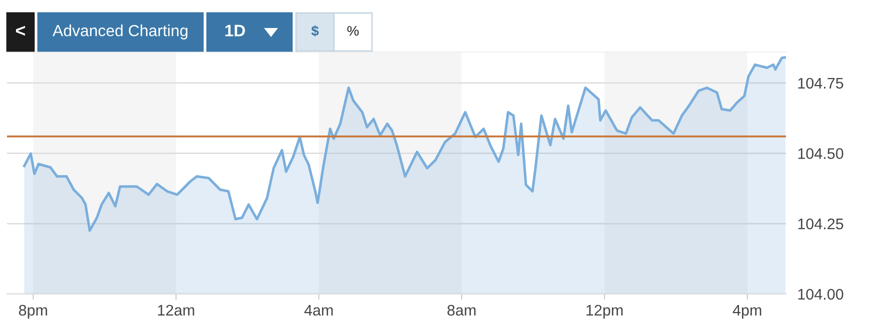 Image resolution: width=870 pixels, height=323 pixels. Describe the element at coordinates (821, 153) in the screenshot. I see `y-tick-label: 104.50` at that location.